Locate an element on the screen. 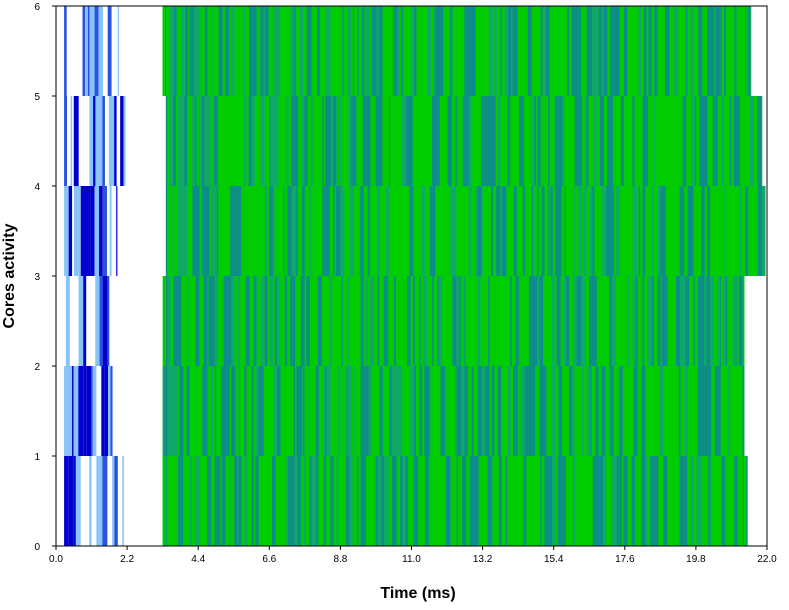 This screenshot has height=610, width=789. core-3-phase1-activity-bar is located at coordinates (108, 321).